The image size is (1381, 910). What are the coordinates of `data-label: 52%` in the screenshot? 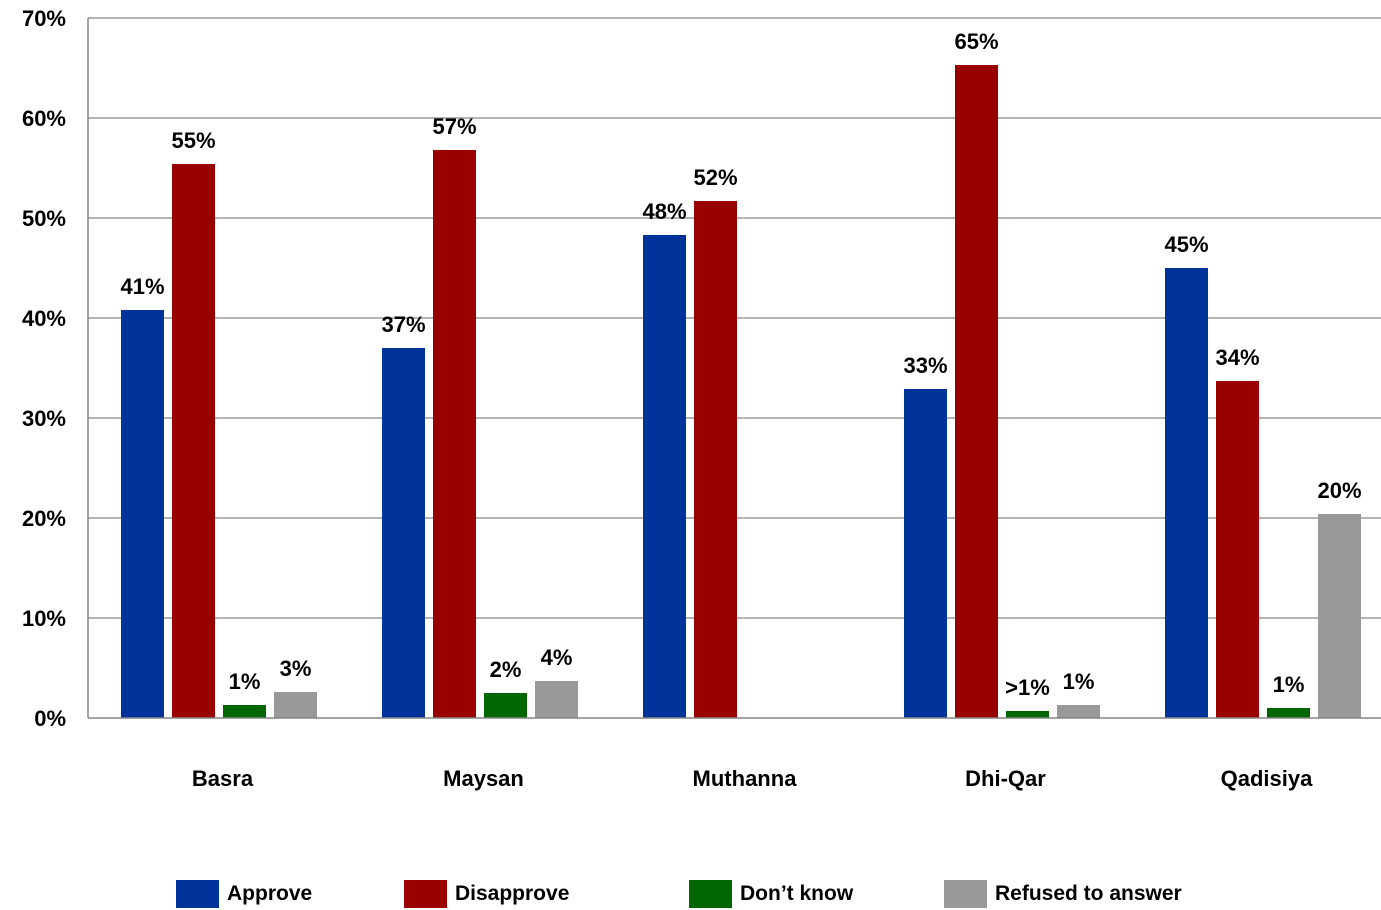 It's located at (715, 177).